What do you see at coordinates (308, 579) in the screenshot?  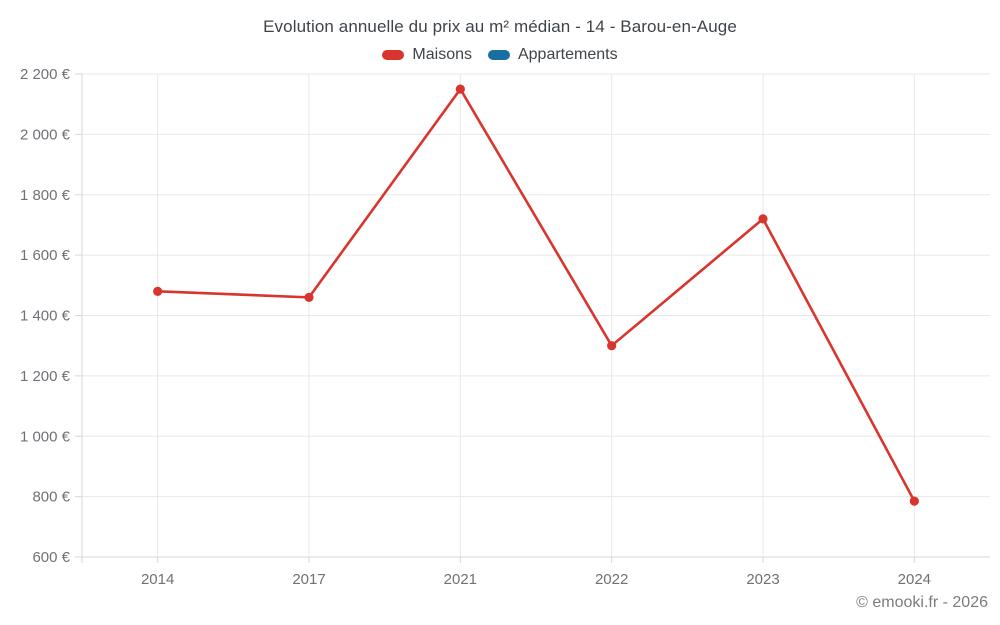 I see `x-tick-label: 2017` at bounding box center [308, 579].